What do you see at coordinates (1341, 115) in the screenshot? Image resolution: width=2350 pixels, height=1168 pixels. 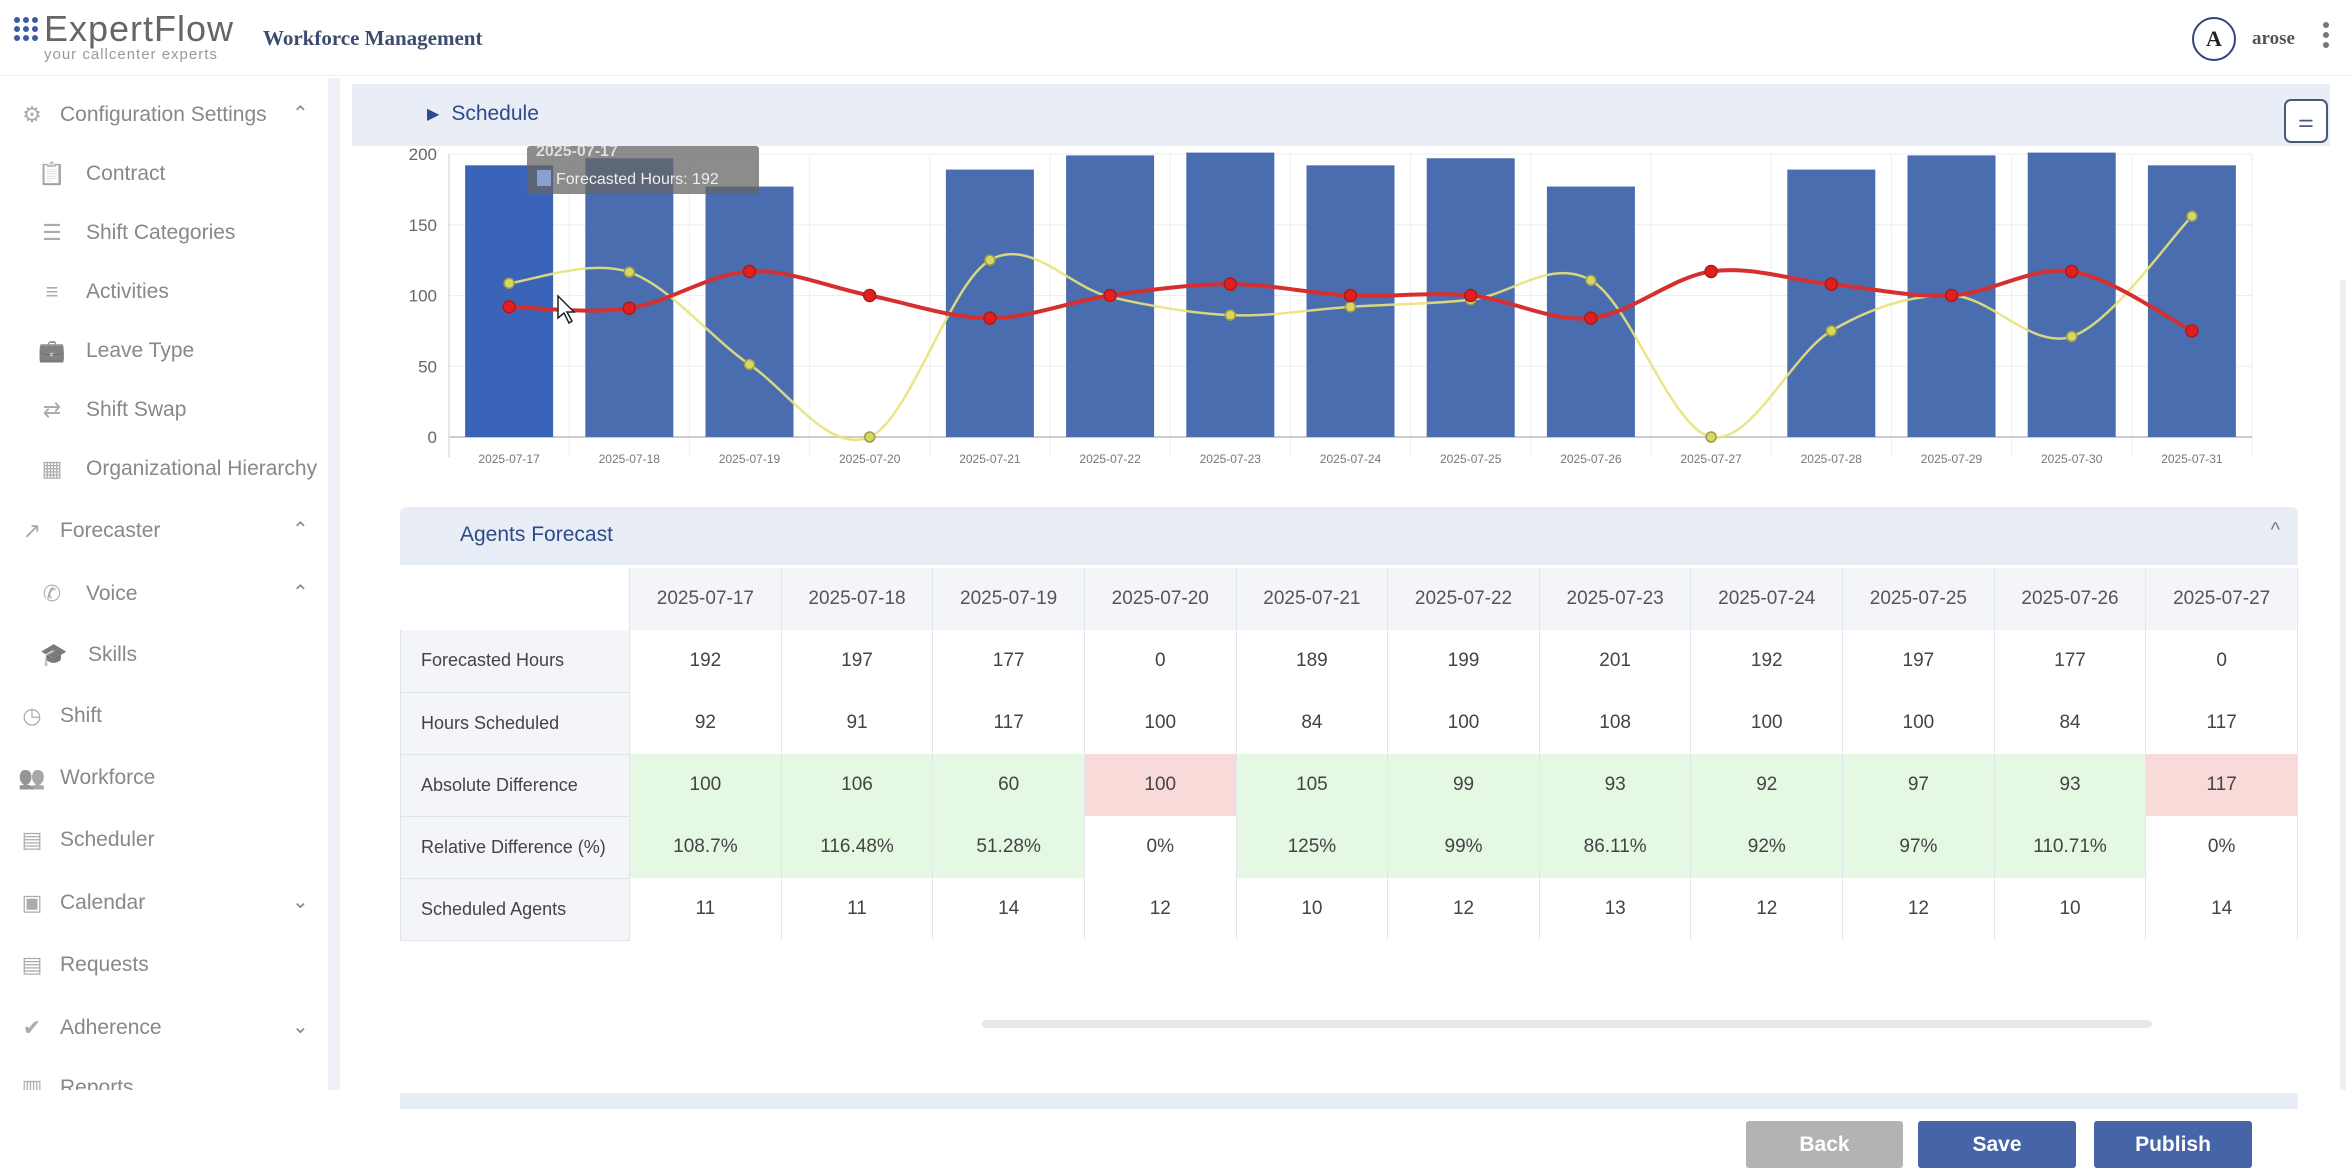 I see `schedule-header: ▶ Schedule ⚌` at bounding box center [1341, 115].